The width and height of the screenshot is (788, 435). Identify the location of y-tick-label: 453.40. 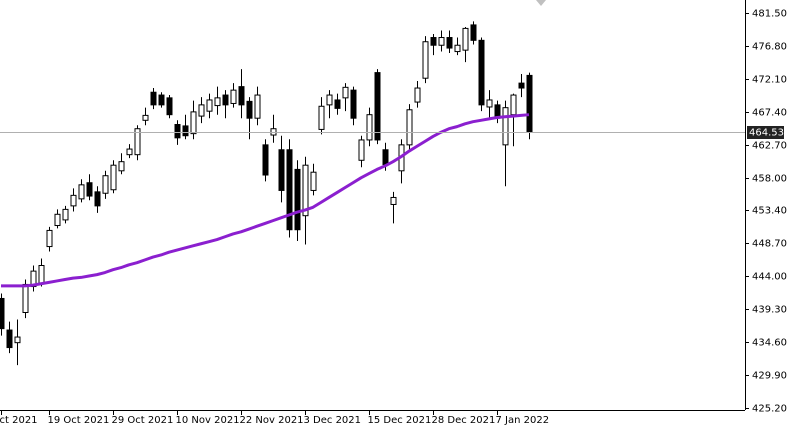
(769, 211).